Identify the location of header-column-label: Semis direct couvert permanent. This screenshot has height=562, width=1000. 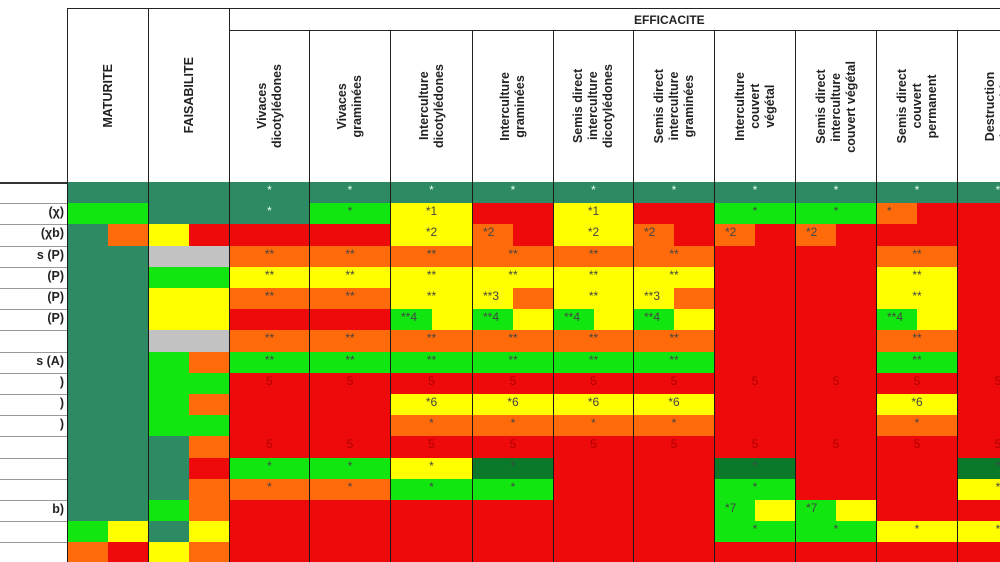
(917, 106).